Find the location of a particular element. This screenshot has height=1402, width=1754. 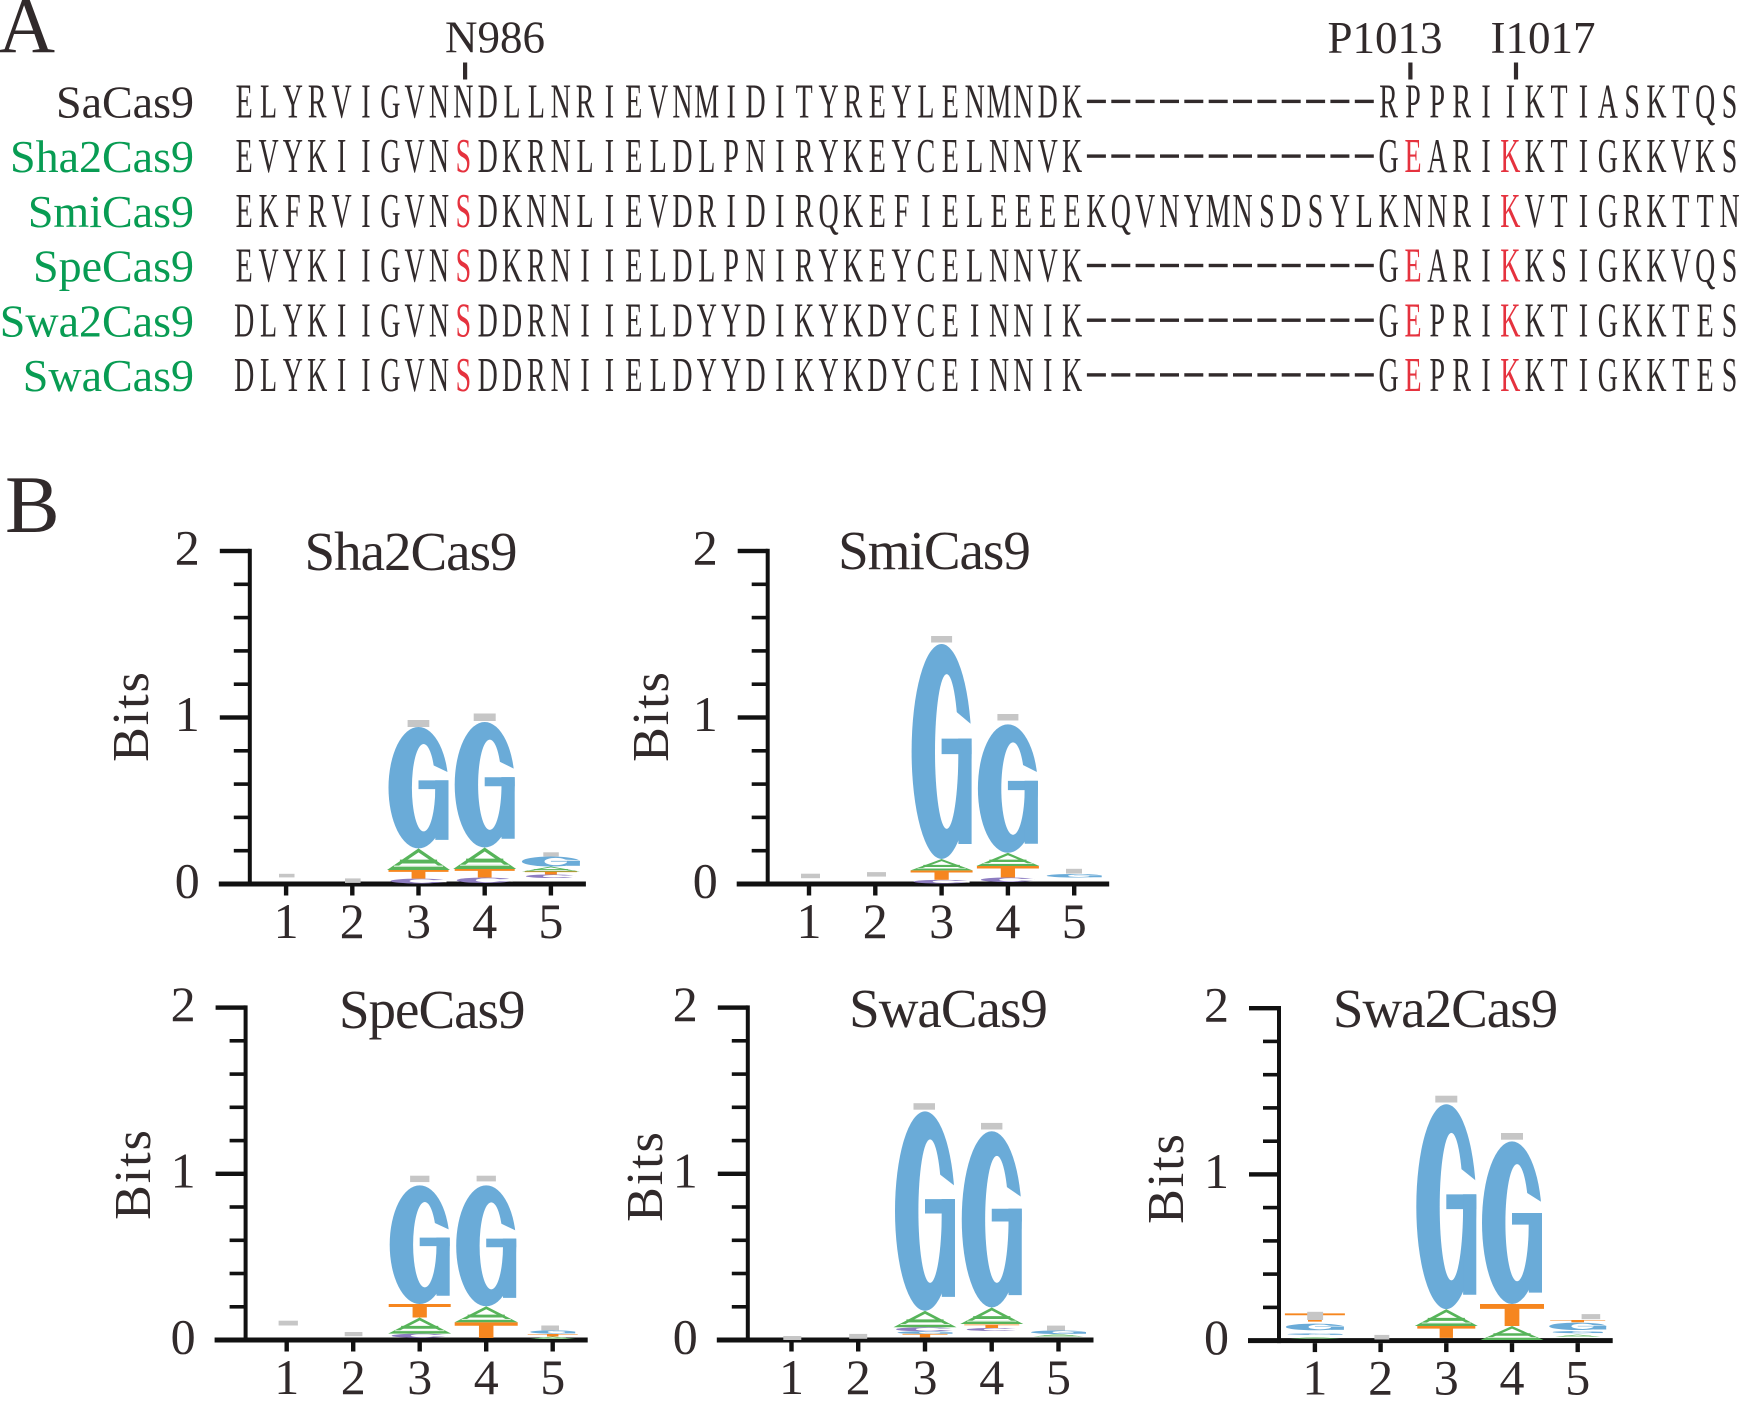

svg-text: A is located at coordinates (27, 35).